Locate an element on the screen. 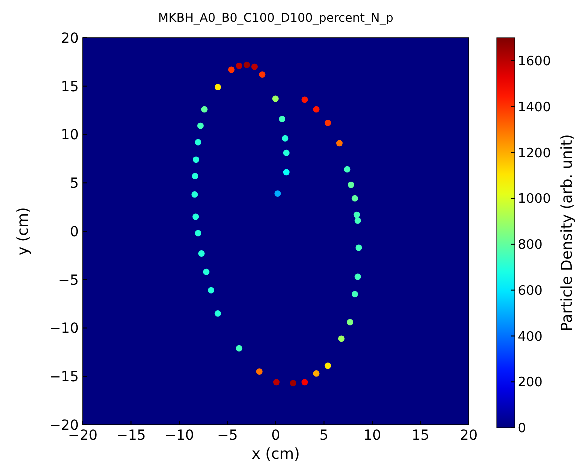  y-tick-label: −15 is located at coordinates (64, 378).